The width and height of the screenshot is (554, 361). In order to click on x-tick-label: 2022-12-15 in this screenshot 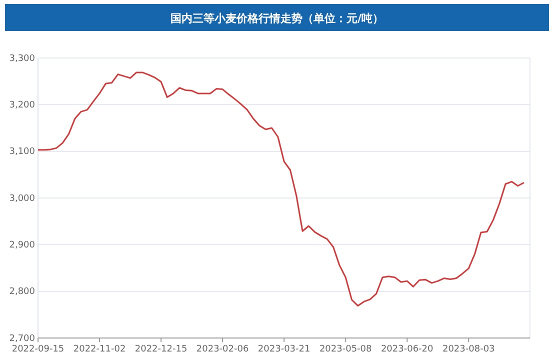, I will do `click(161, 349)`.